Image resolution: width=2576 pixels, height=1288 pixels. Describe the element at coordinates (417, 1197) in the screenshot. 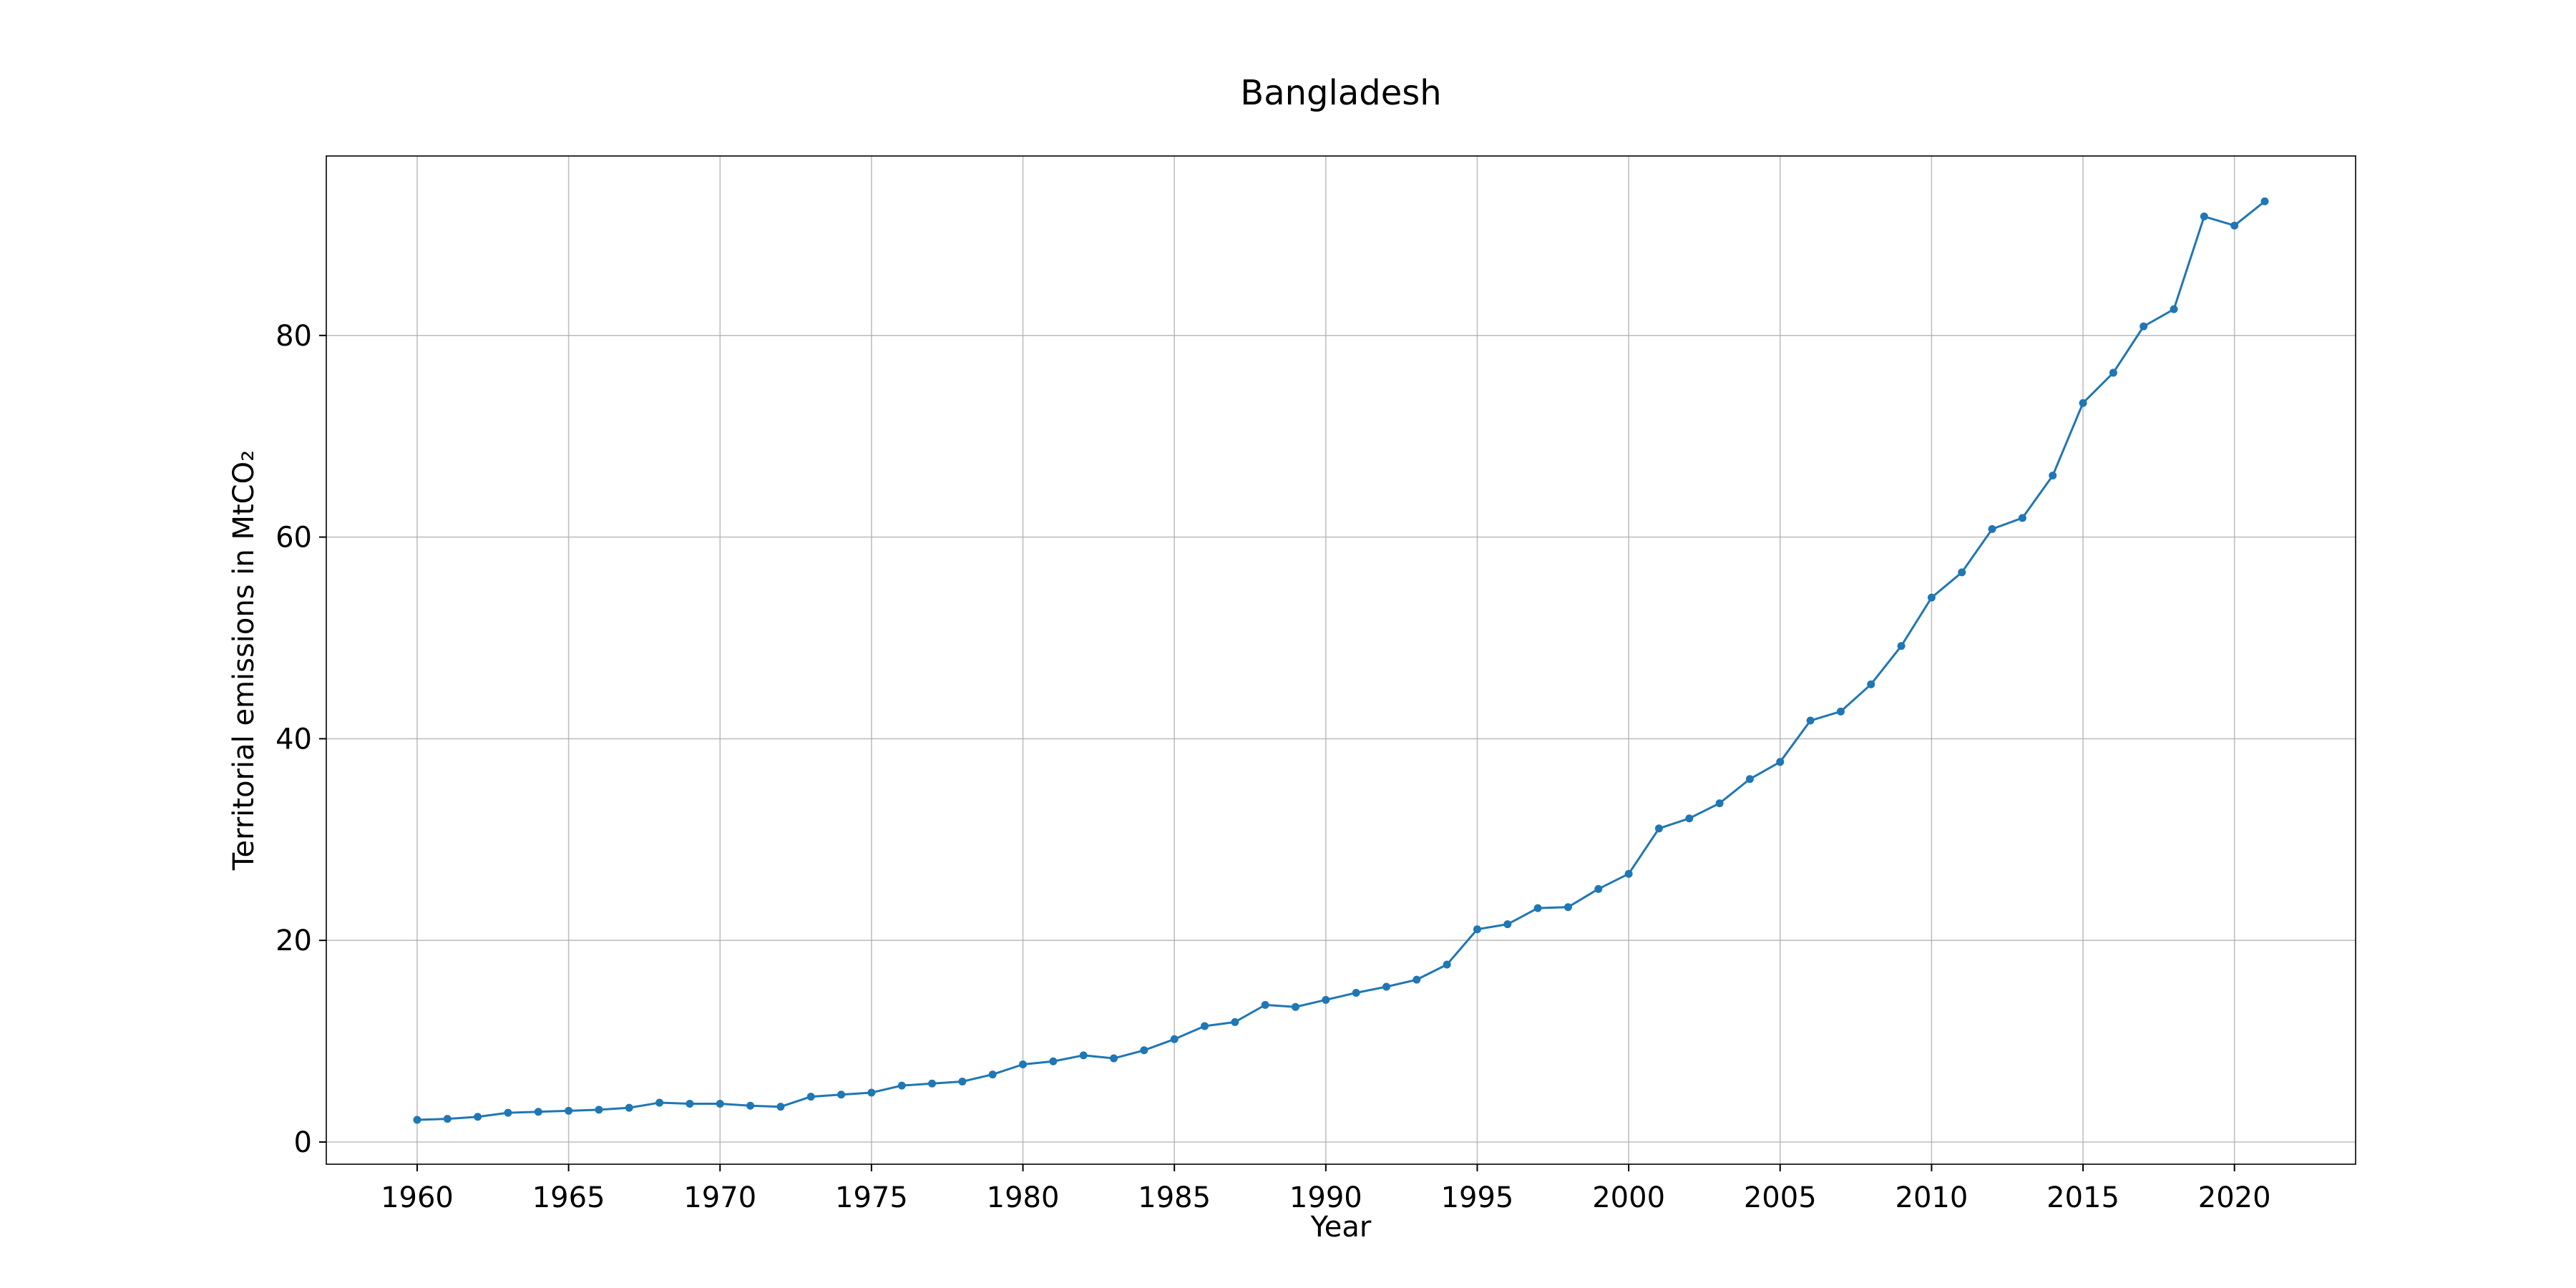

I see `x-tick-label: 1960` at that location.